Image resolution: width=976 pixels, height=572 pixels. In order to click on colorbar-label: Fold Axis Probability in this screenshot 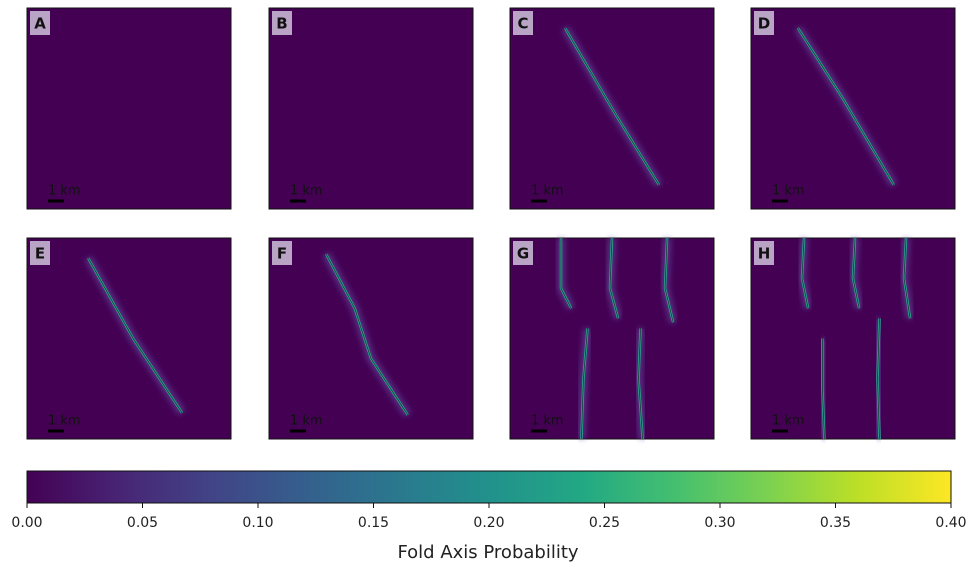, I will do `click(487, 552)`.